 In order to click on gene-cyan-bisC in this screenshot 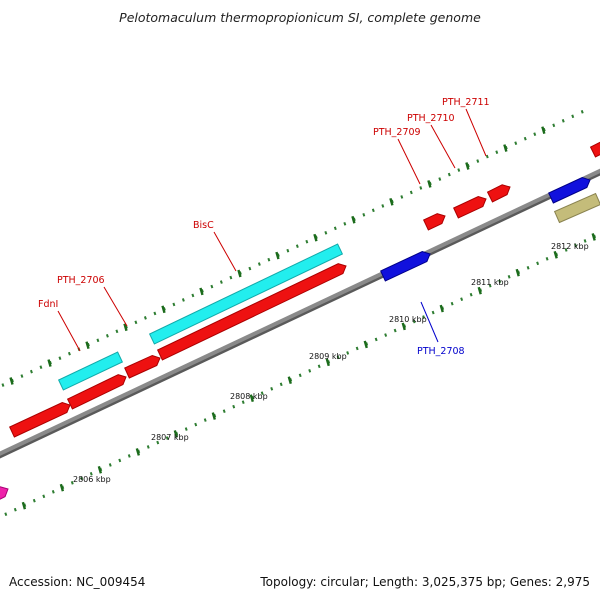, I will do `click(246, 294)`.